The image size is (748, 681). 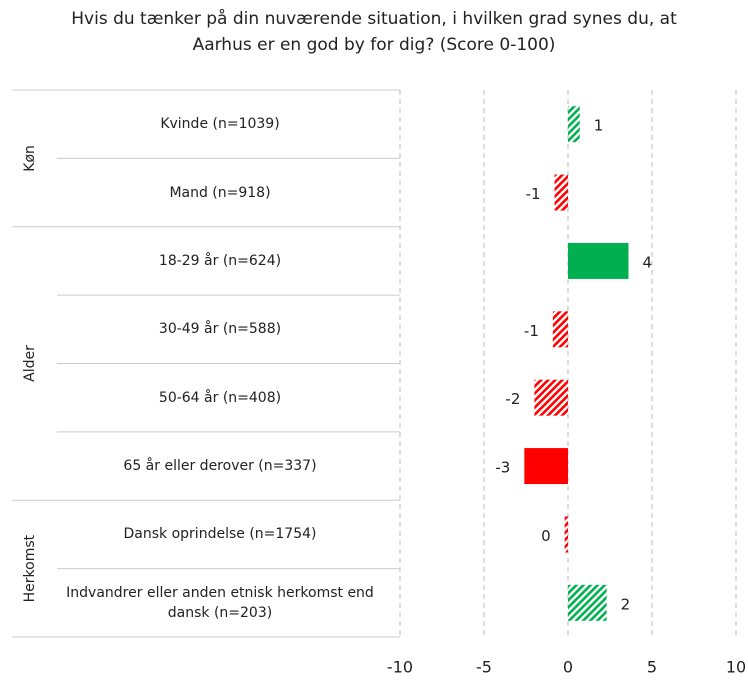 I want to click on x-tick-label: 5, so click(x=652, y=667).